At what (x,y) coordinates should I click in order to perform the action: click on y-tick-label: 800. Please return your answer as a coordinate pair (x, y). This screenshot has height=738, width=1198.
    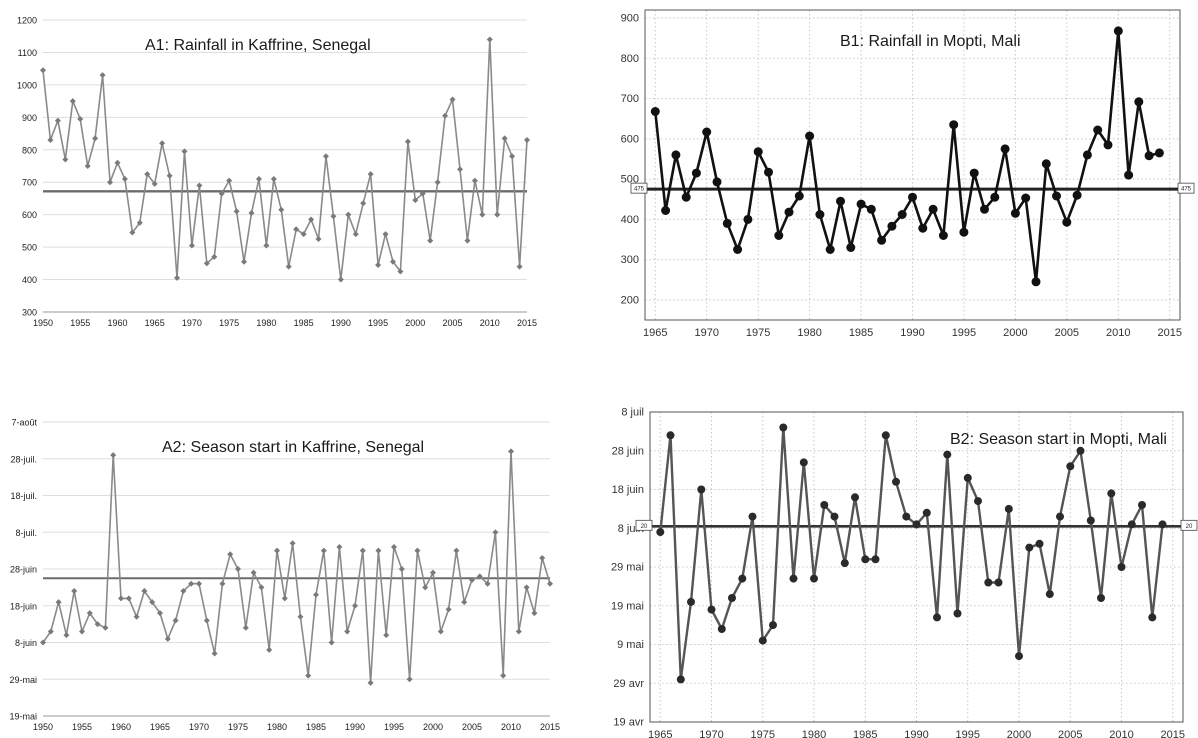
    Looking at the image, I should click on (29, 150).